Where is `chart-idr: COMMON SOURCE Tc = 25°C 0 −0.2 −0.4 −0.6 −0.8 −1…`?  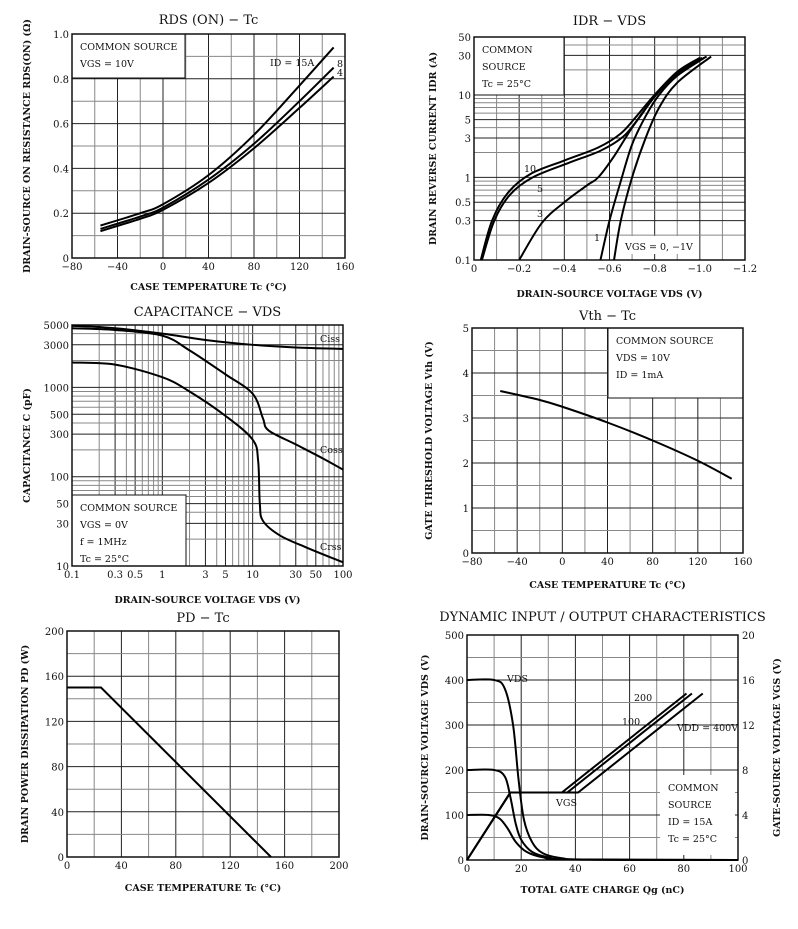
chart-idr: COMMON SOURCE Tc = 25°C 0 −0.2 −0.4 −0.6 −0.8 −1… is located at coordinates (592, 157).